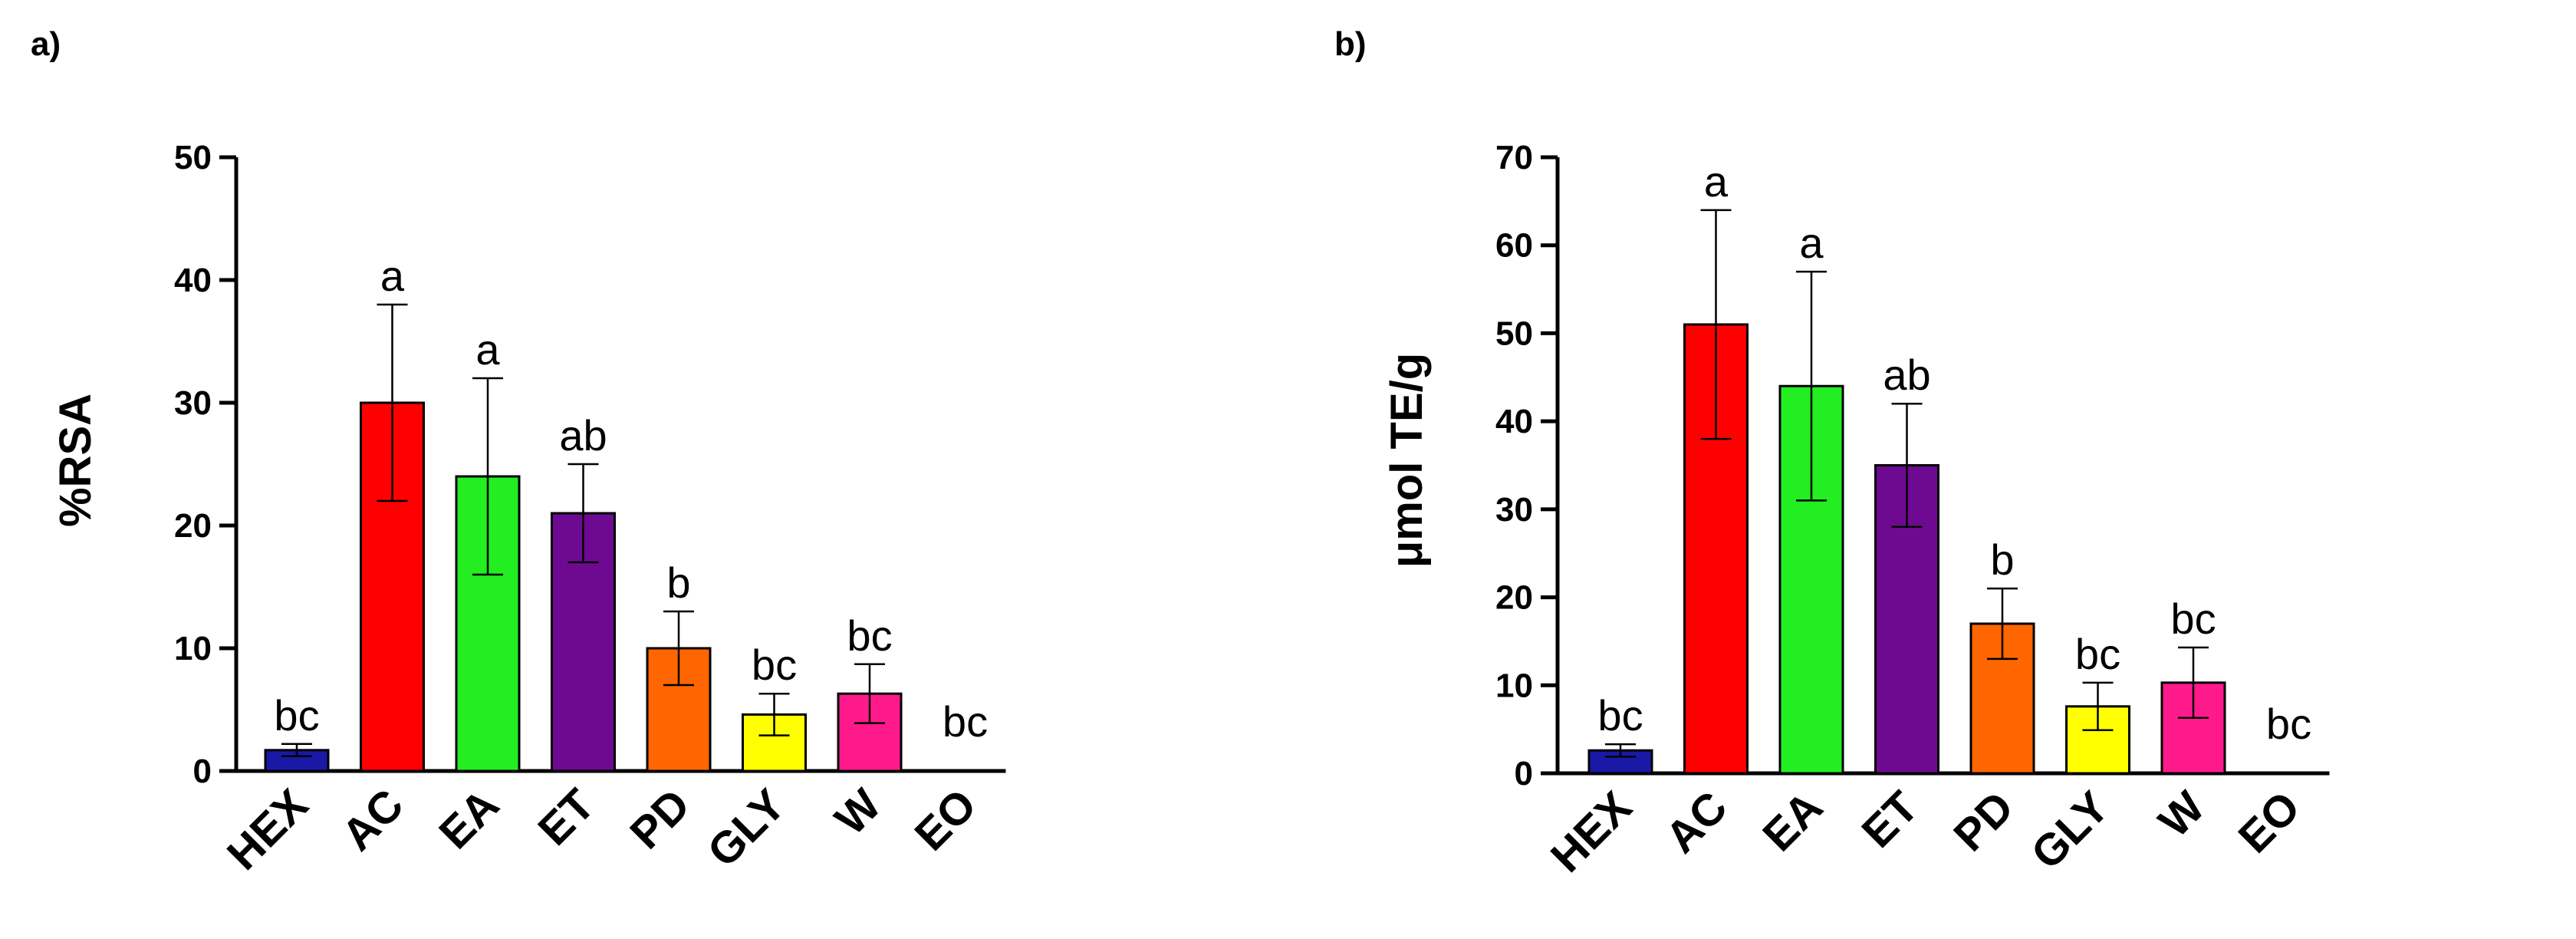 The width and height of the screenshot is (2576, 939). What do you see at coordinates (1696, 822) in the screenshot?
I see `panel-b-category-label-ac: AC` at bounding box center [1696, 822].